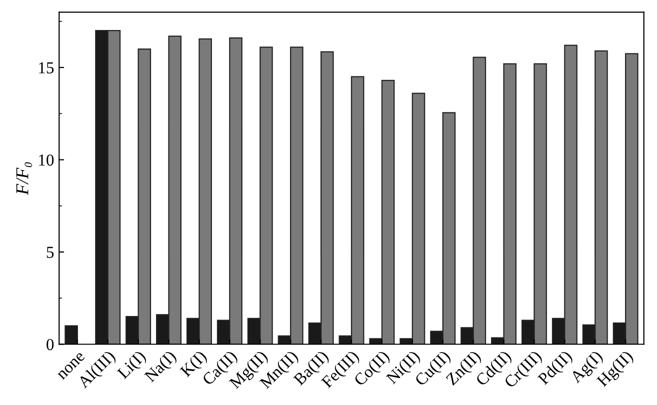  I want to click on y-axis-title: F/F₀, so click(24, 178).